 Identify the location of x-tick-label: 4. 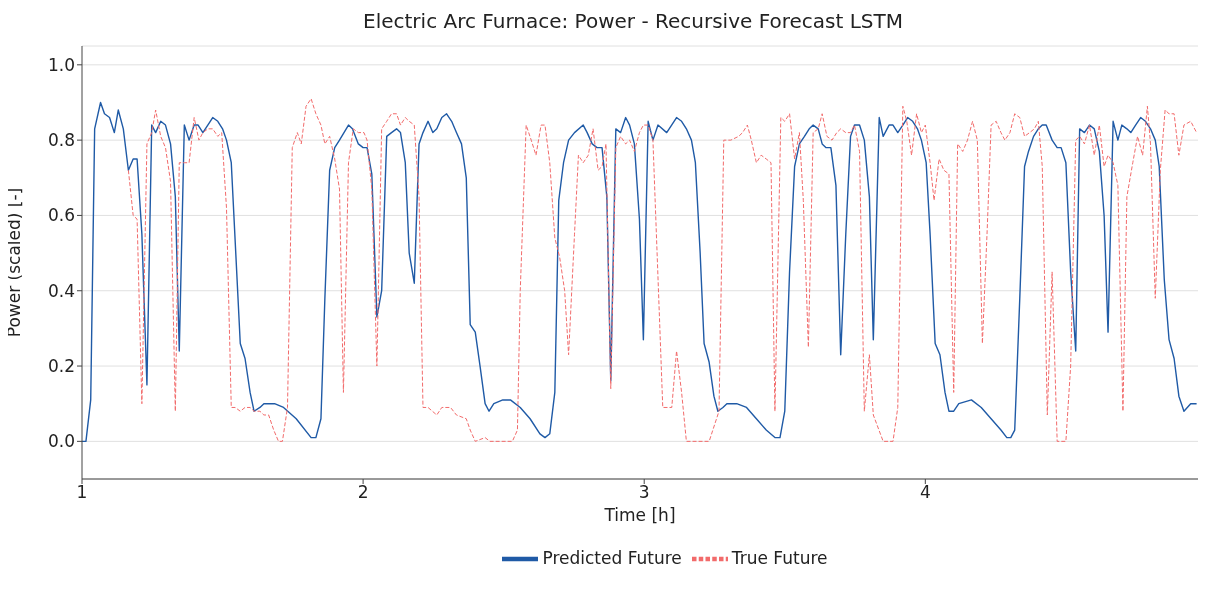
(925, 492).